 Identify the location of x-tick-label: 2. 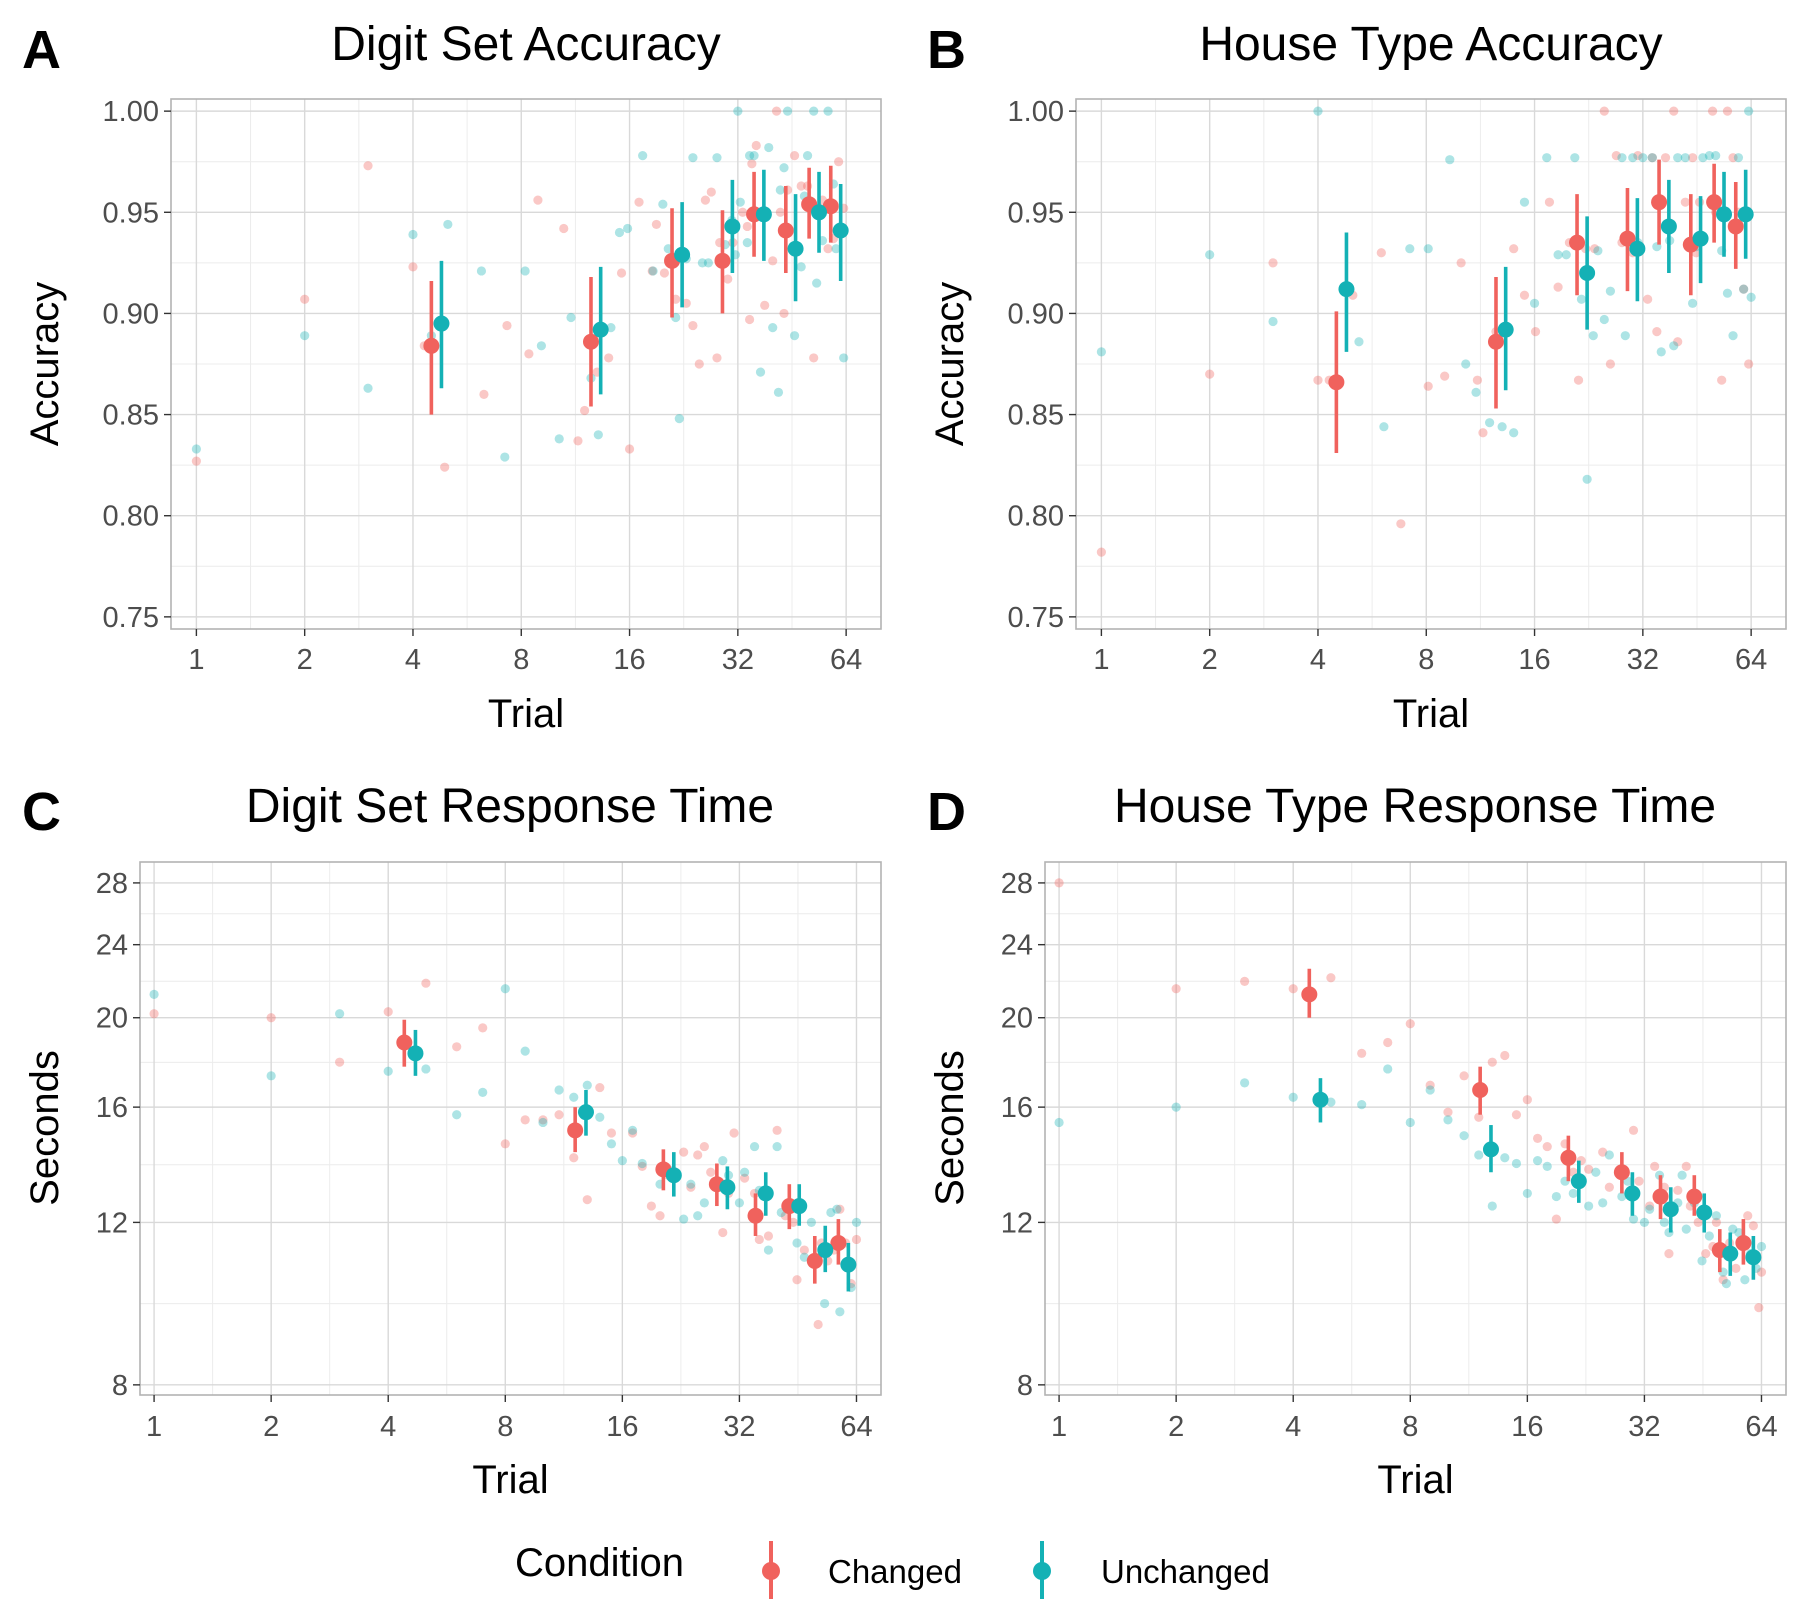
(1210, 660).